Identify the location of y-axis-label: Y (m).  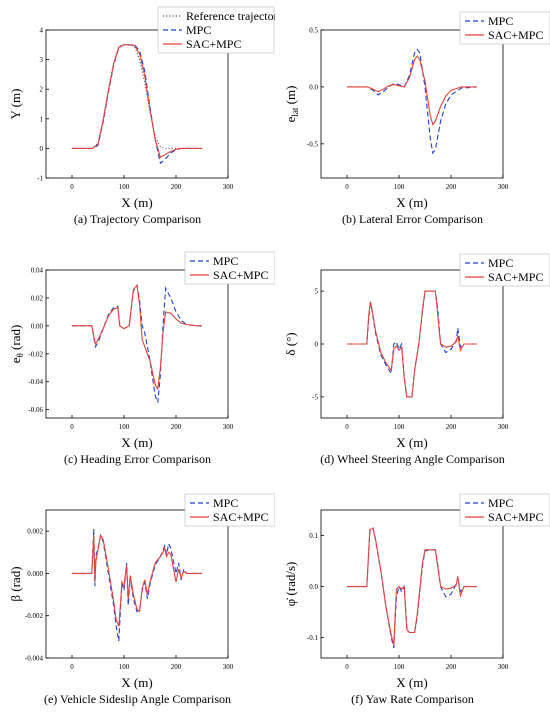
(15, 104).